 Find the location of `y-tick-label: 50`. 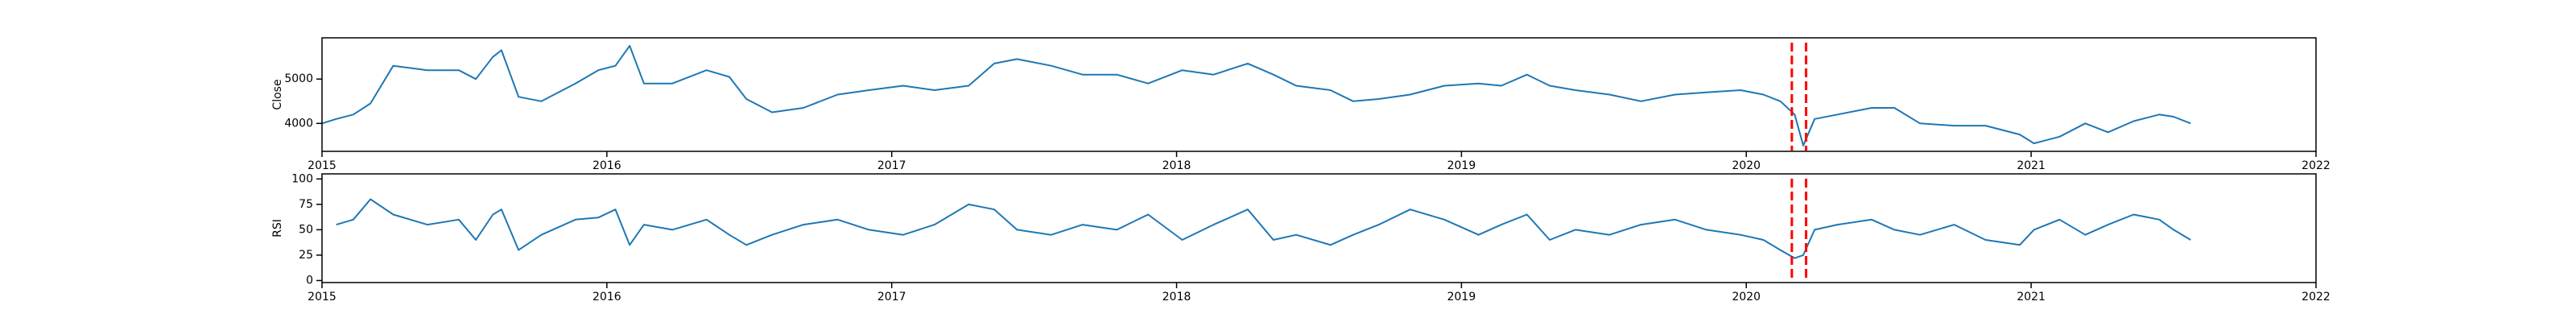

y-tick-label: 50 is located at coordinates (306, 229).